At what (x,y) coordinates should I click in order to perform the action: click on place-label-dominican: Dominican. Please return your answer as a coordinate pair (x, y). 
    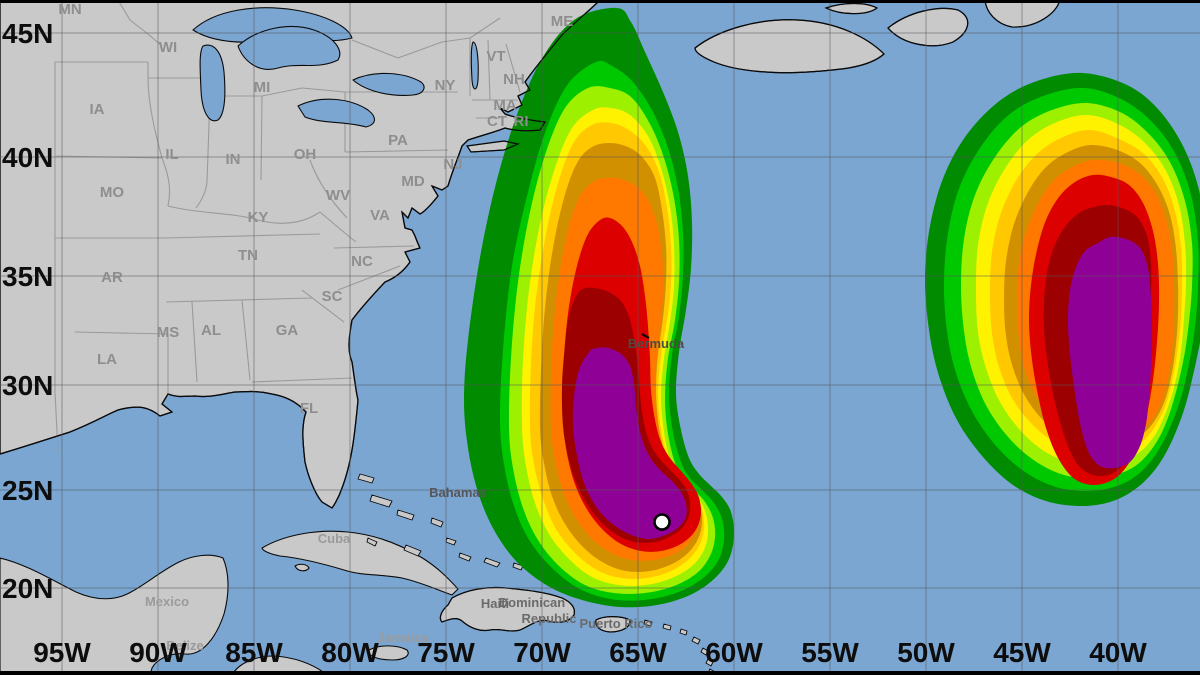
    Looking at the image, I should click on (532, 602).